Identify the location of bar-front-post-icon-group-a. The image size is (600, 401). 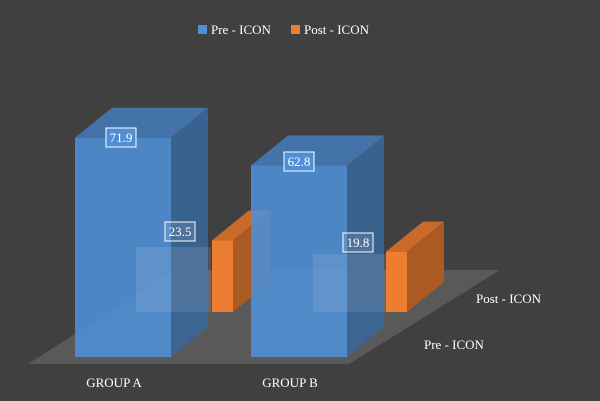
(222, 276).